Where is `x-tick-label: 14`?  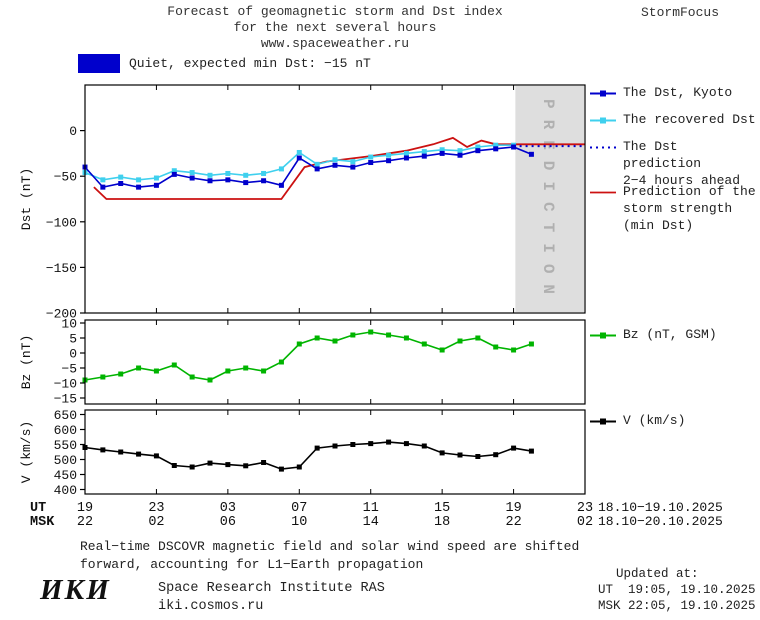
x-tick-label: 14 is located at coordinates (371, 522).